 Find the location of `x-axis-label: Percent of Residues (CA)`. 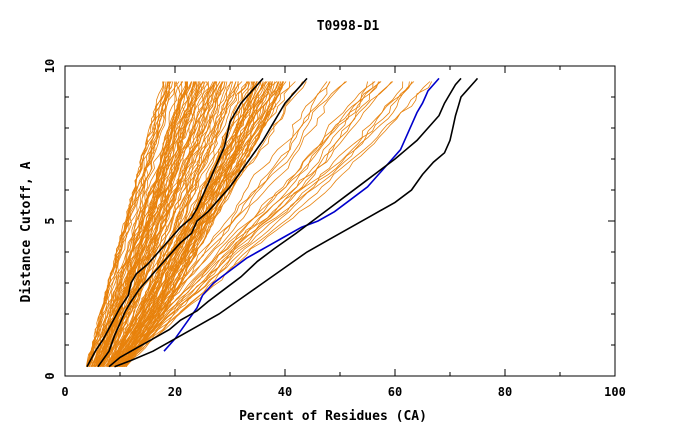

x-axis-label: Percent of Residues (CA) is located at coordinates (333, 416).